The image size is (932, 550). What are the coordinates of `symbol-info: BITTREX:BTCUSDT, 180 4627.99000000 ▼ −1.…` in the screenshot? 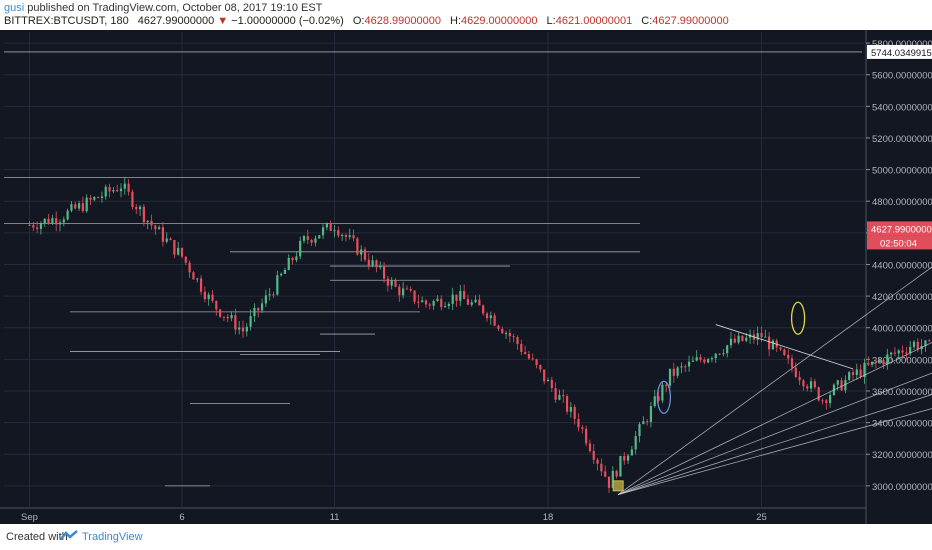 It's located at (366, 21).